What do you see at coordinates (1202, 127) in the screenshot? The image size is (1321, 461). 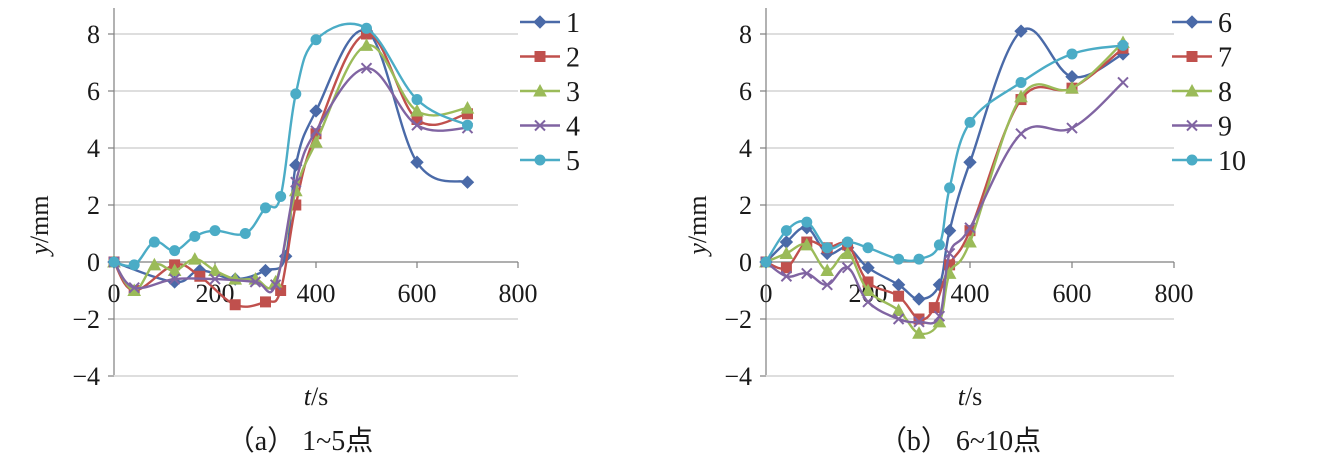 I see `legend-entry-9: 9` at bounding box center [1202, 127].